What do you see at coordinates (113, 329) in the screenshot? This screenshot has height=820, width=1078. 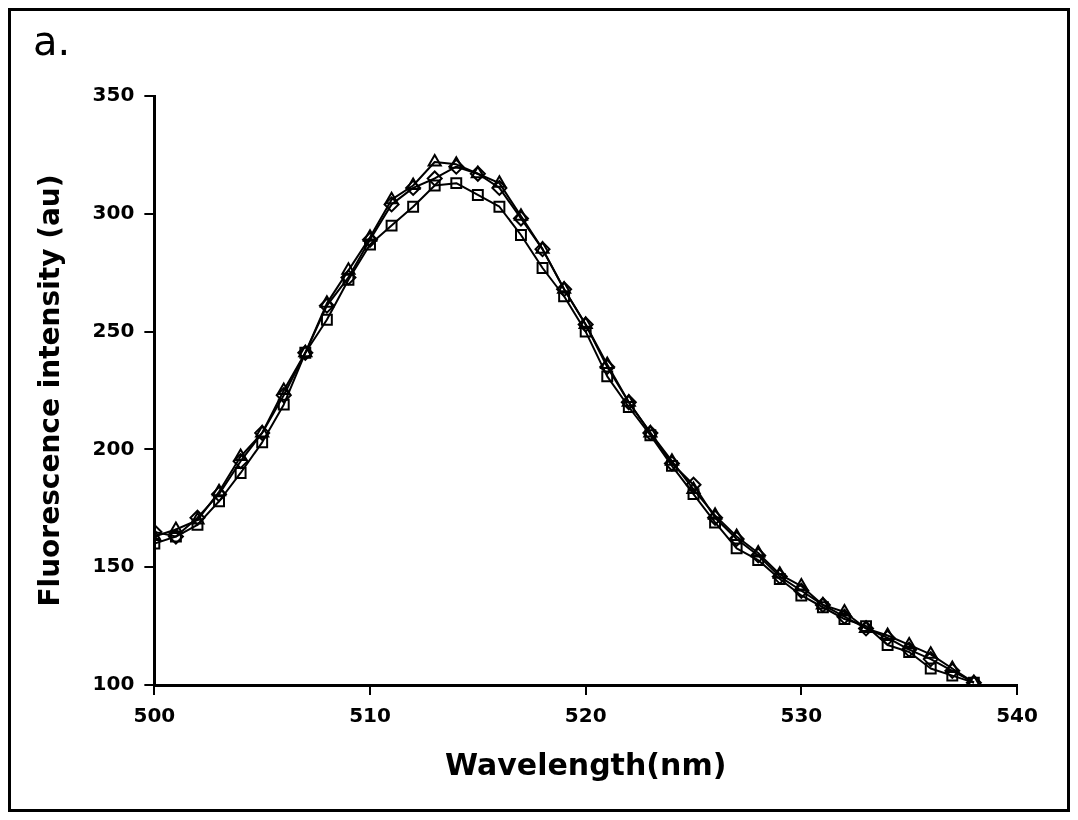 I see `y-tick-label: 250` at bounding box center [113, 329].